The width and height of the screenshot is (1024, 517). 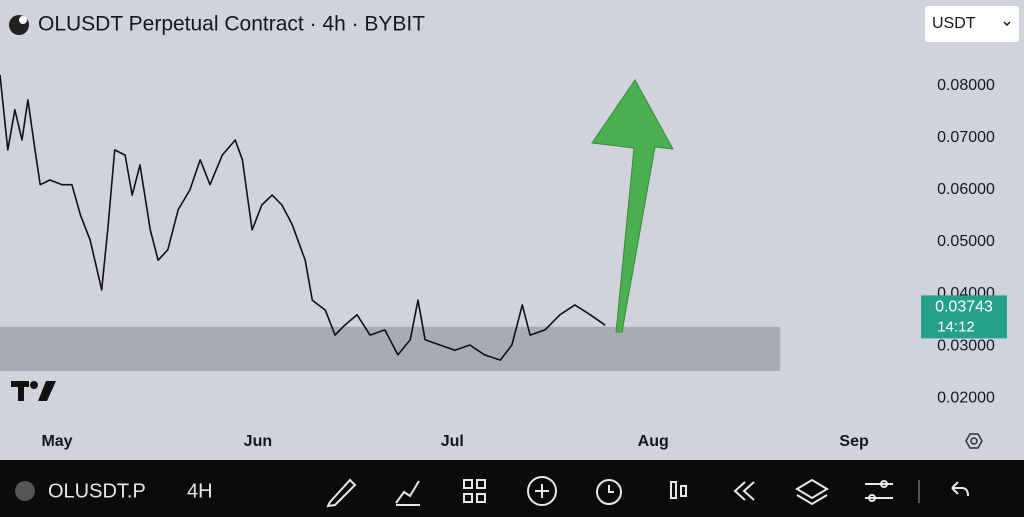 What do you see at coordinates (956, 326) in the screenshot?
I see `countdown: 14:12` at bounding box center [956, 326].